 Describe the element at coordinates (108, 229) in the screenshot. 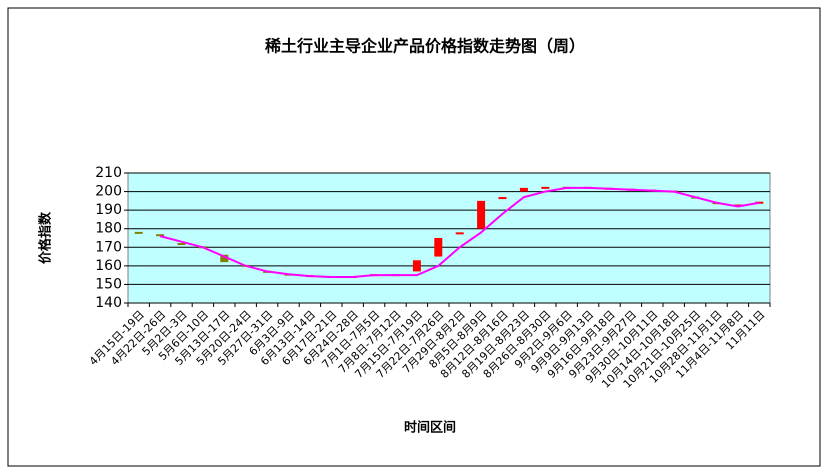

I see `y-tick-label: 180` at that location.